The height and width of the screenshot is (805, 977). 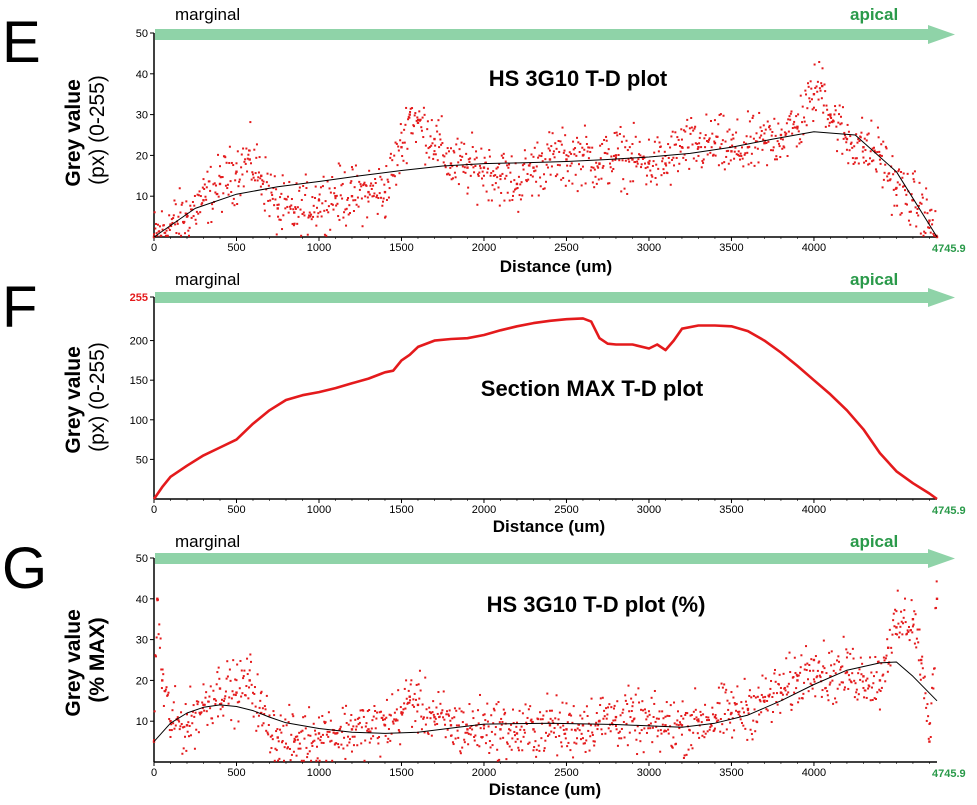 What do you see at coordinates (21, 42) in the screenshot?
I see `panel-letter: E` at bounding box center [21, 42].